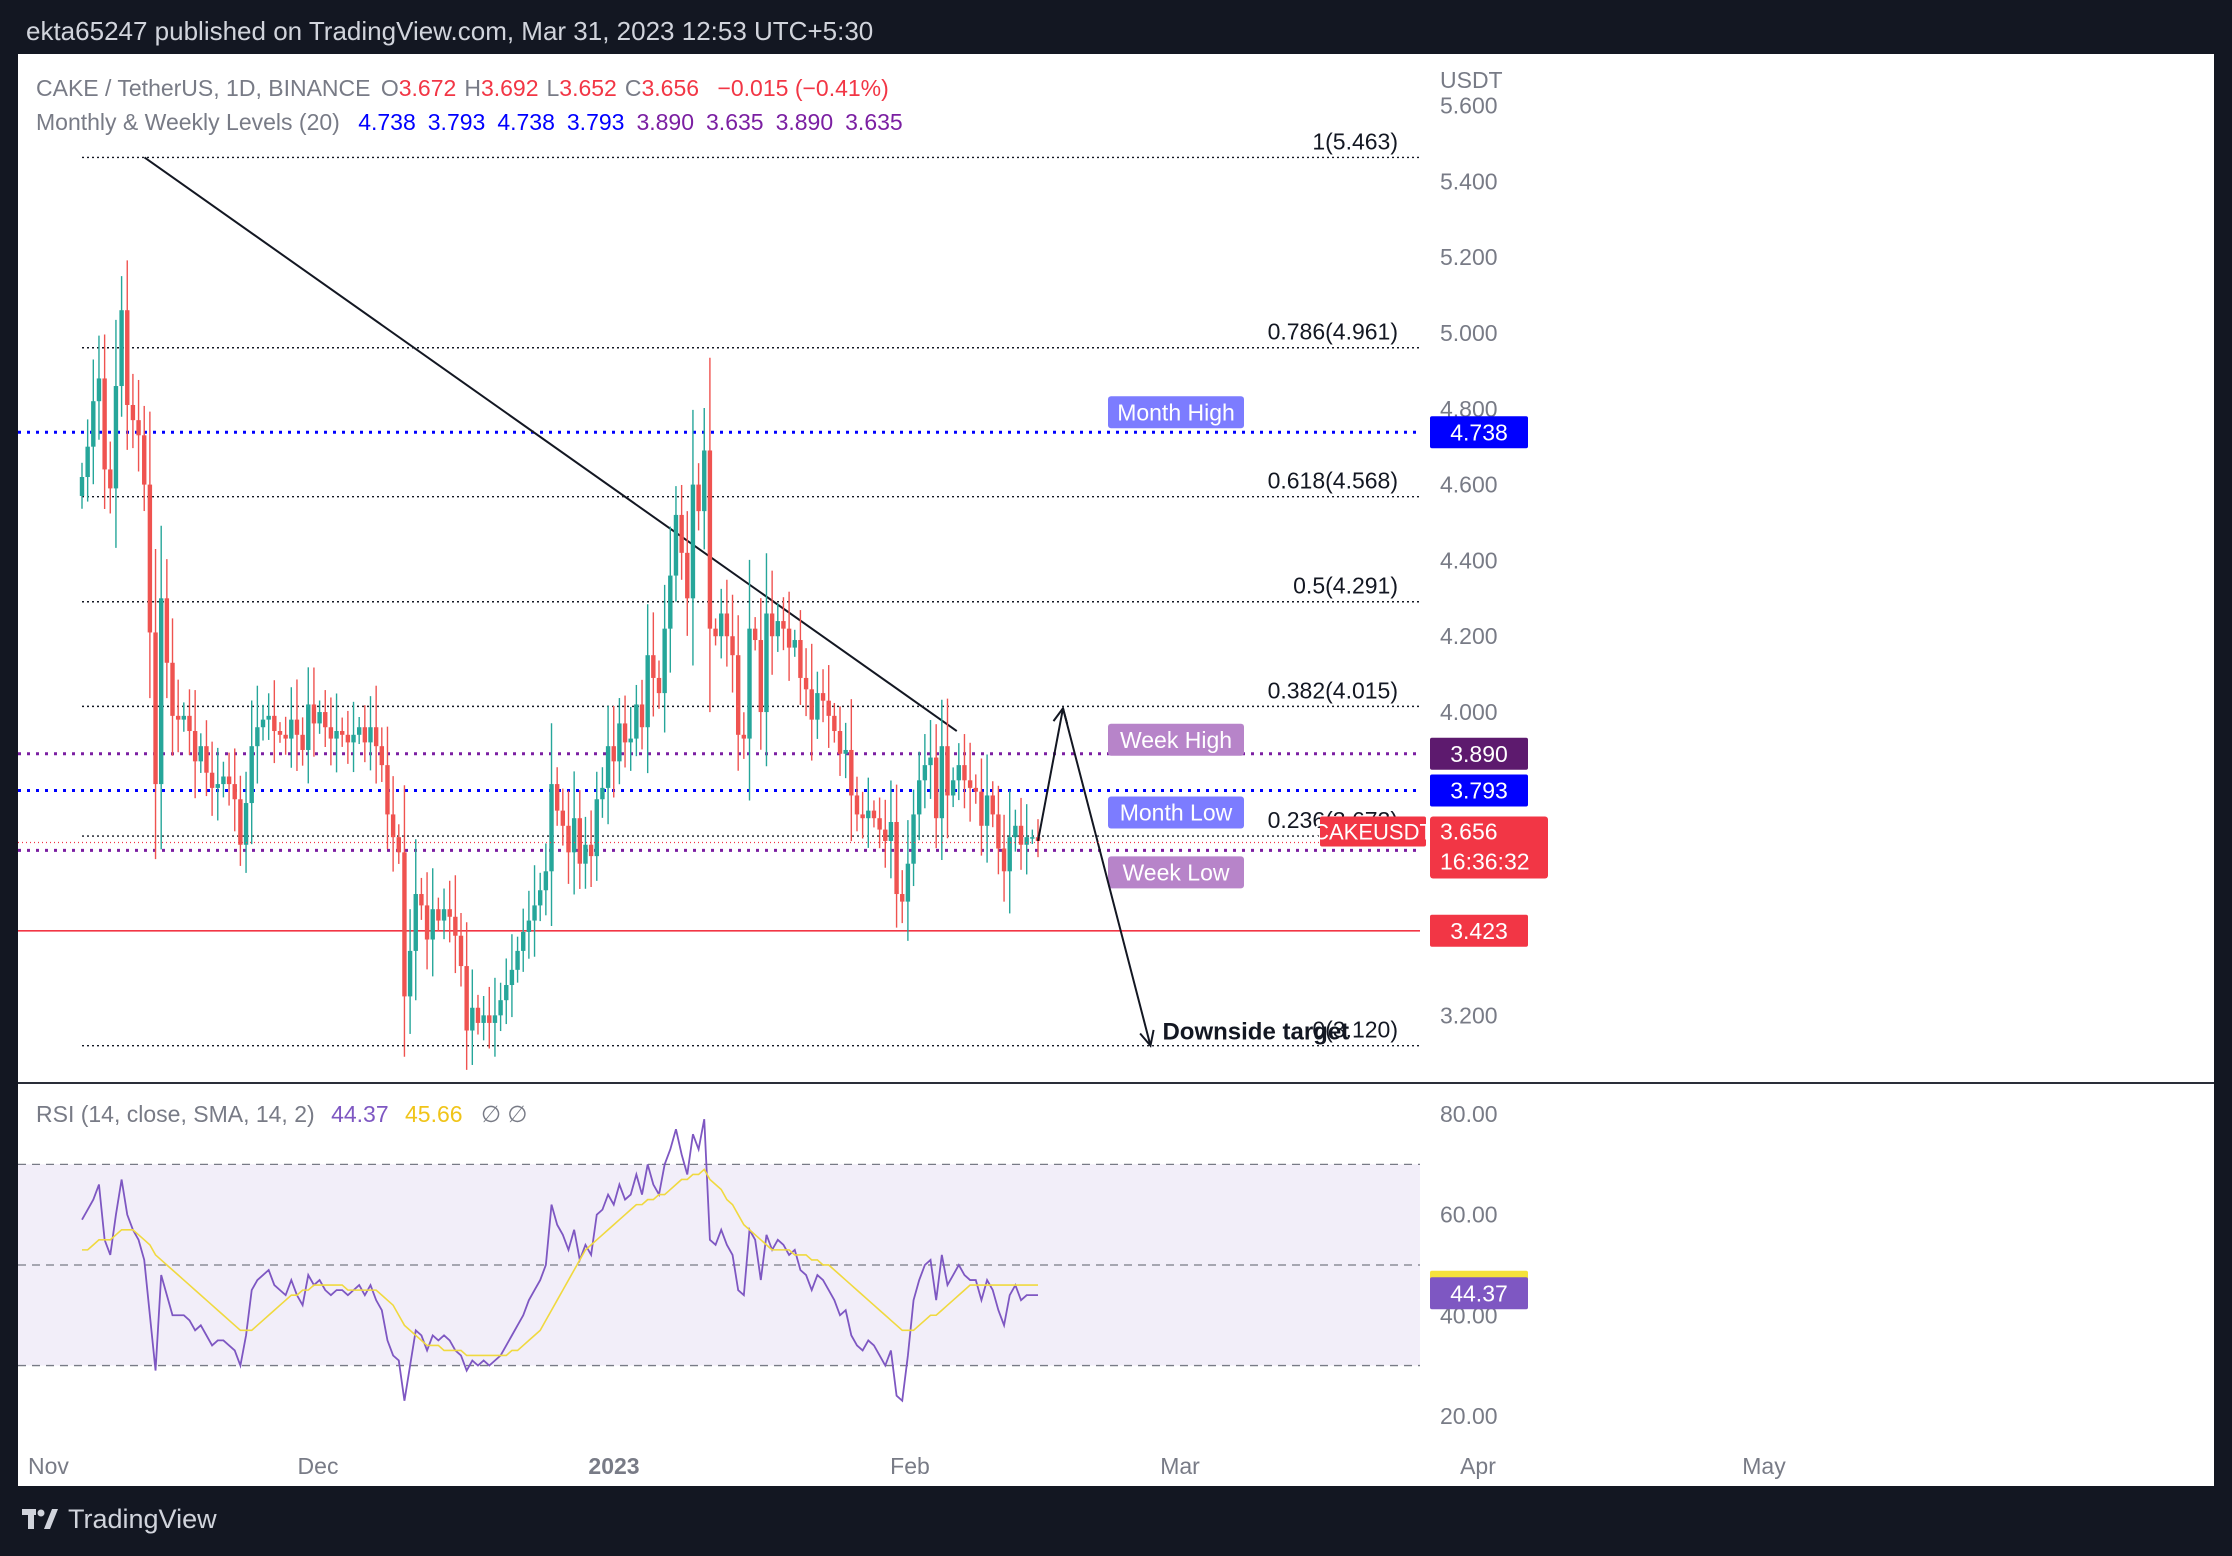  I want to click on level-name-tag-text: Week Low, so click(1176, 872).